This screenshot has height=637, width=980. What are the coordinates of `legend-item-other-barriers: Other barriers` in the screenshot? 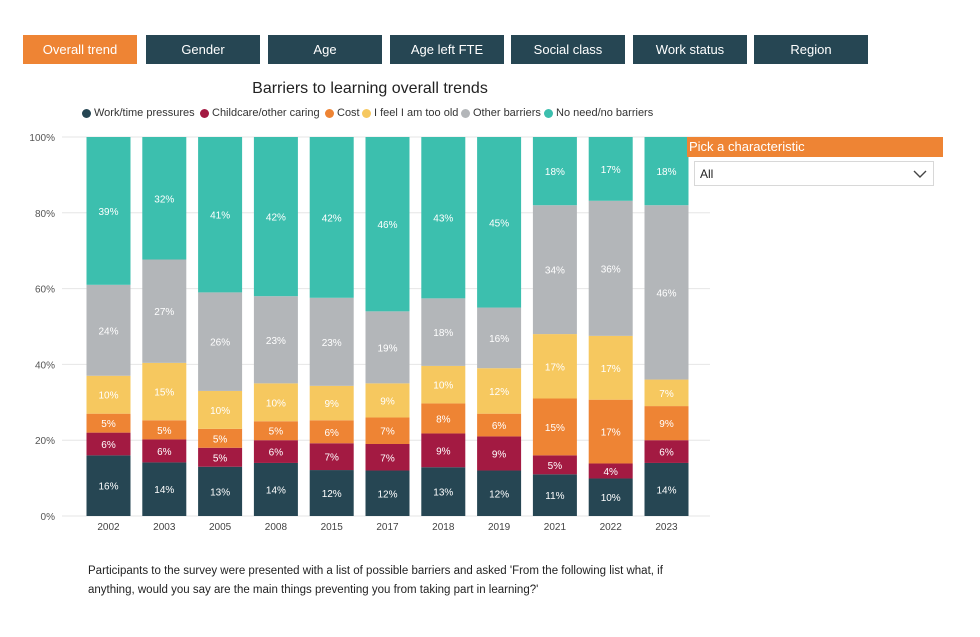 It's located at (501, 113).